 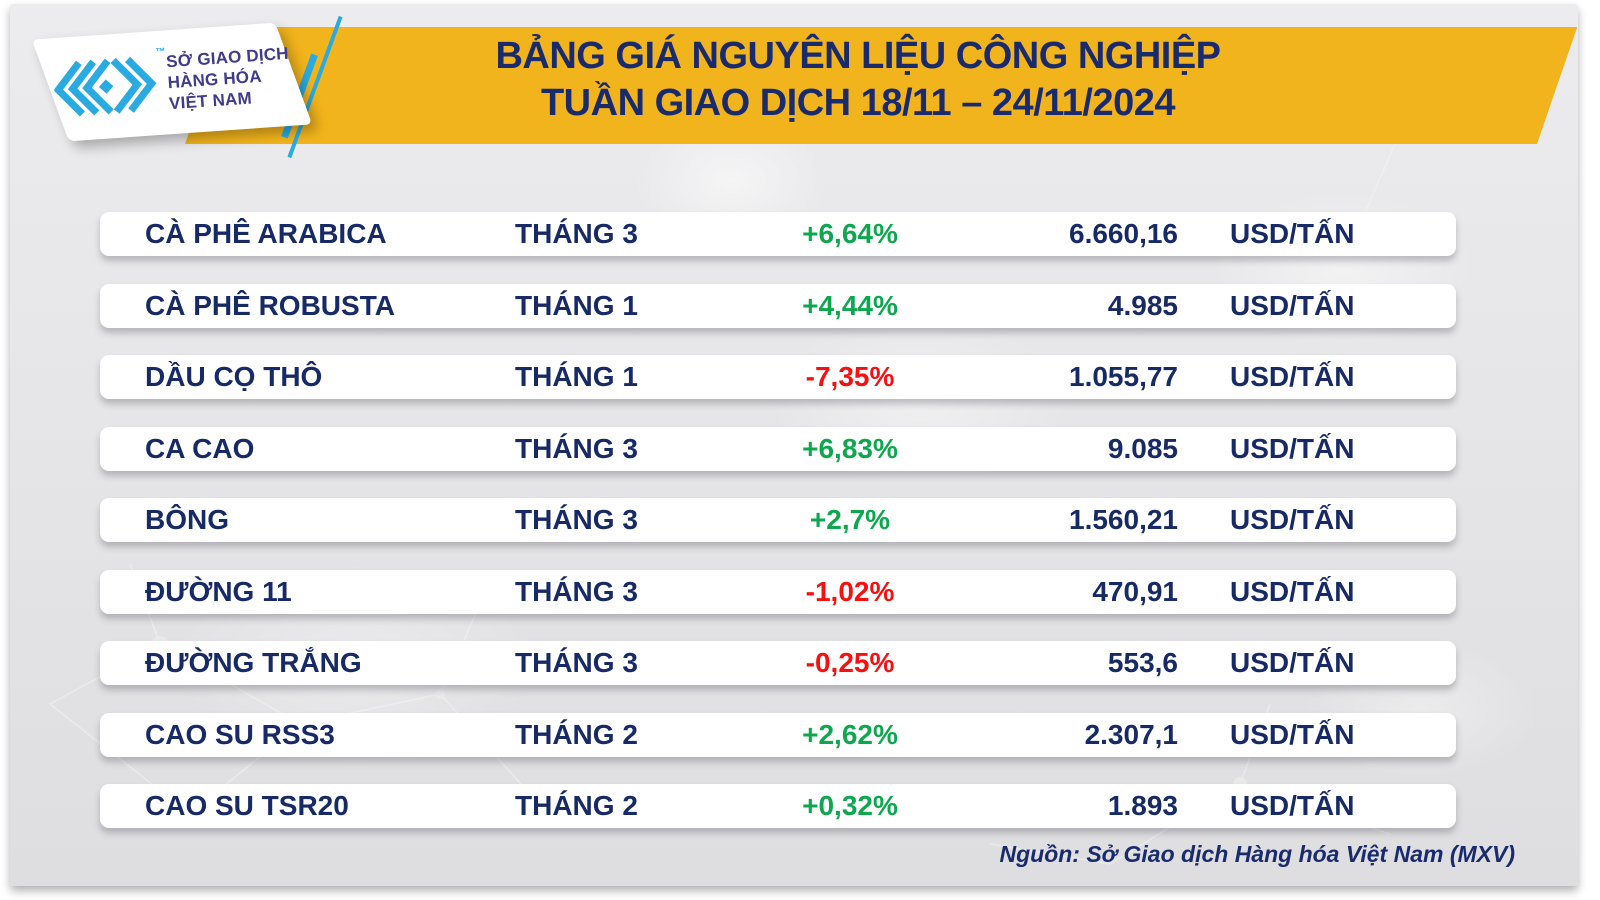 I want to click on weekly-change: +4,44%, so click(x=850, y=305).